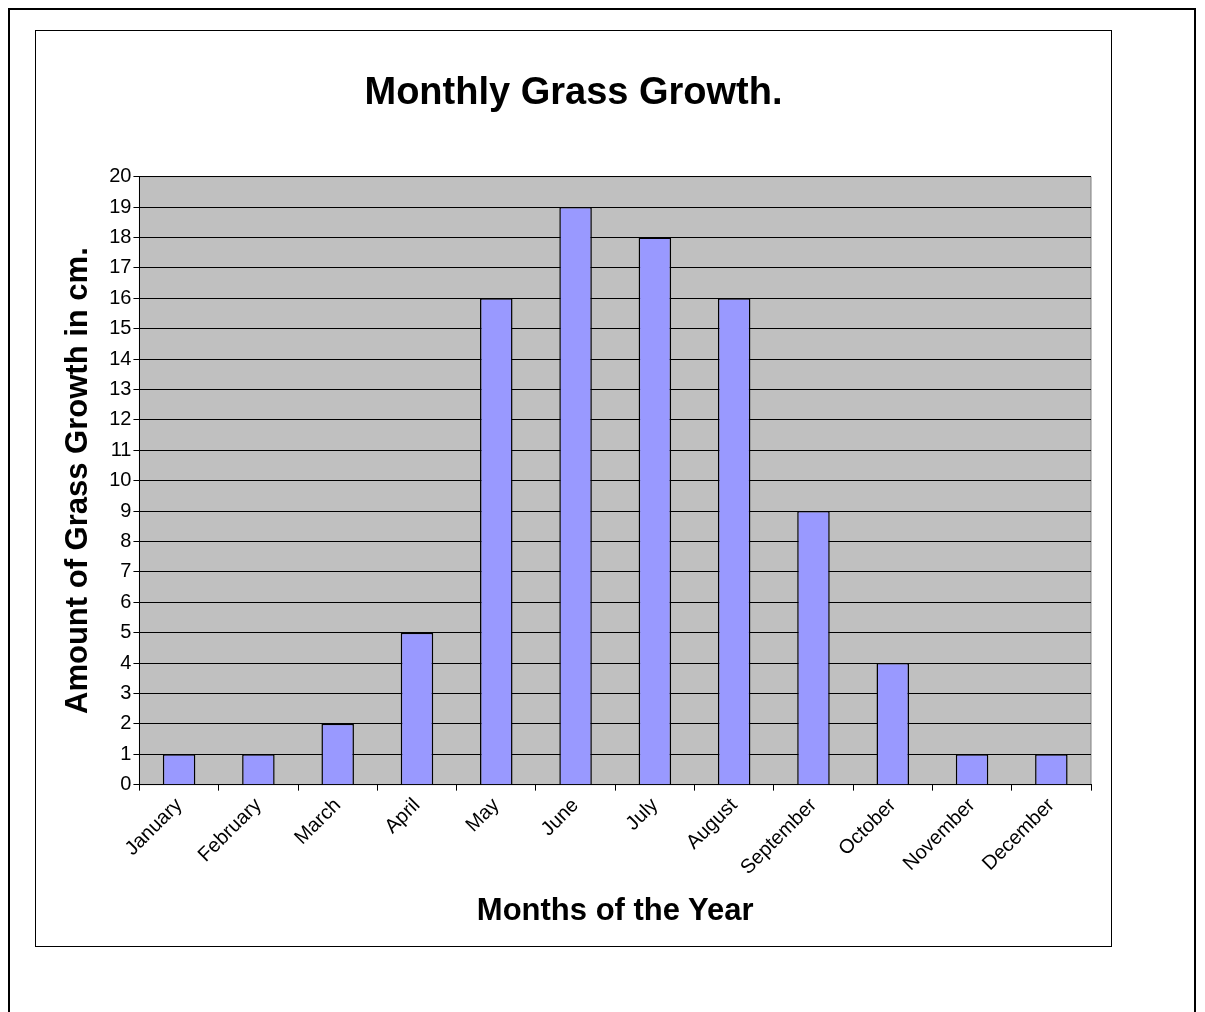  What do you see at coordinates (126, 509) in the screenshot?
I see `y-tick-label: 9` at bounding box center [126, 509].